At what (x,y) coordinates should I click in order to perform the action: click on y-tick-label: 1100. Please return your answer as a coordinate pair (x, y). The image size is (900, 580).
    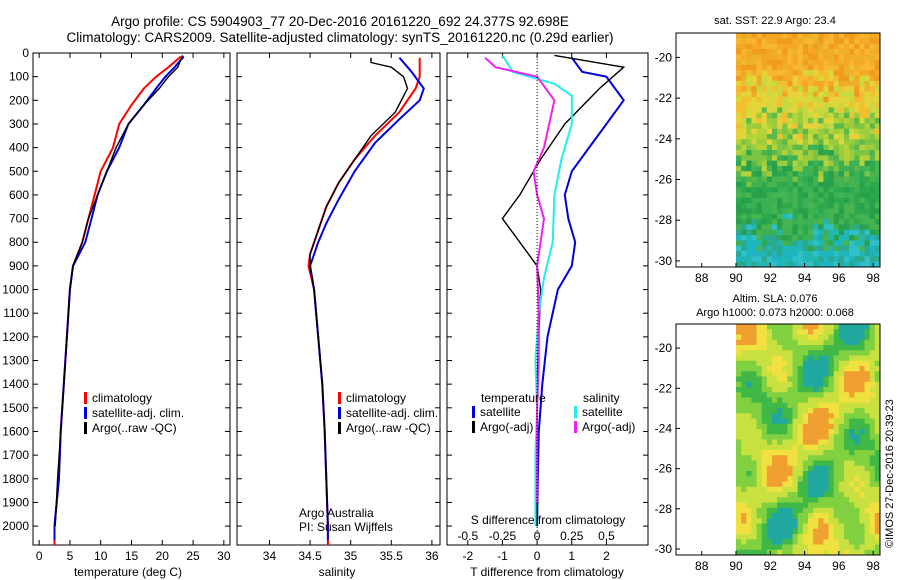
    Looking at the image, I should click on (16, 313).